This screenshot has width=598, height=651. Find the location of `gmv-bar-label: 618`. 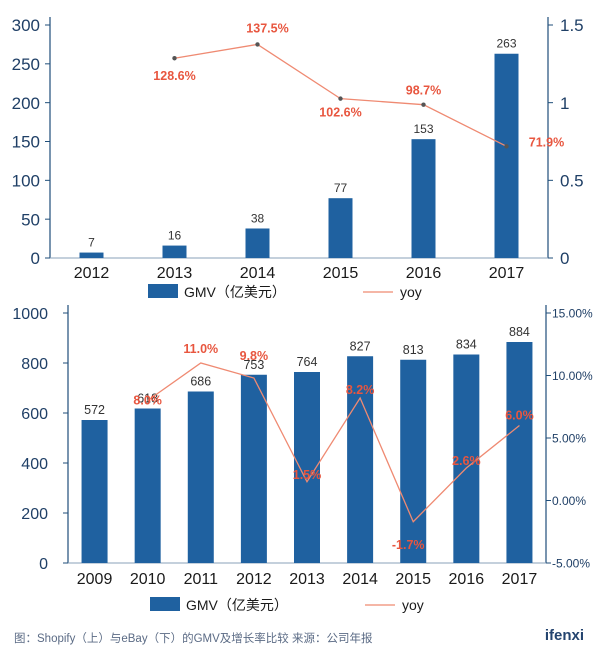

gmv-bar-label: 618 is located at coordinates (147, 399).